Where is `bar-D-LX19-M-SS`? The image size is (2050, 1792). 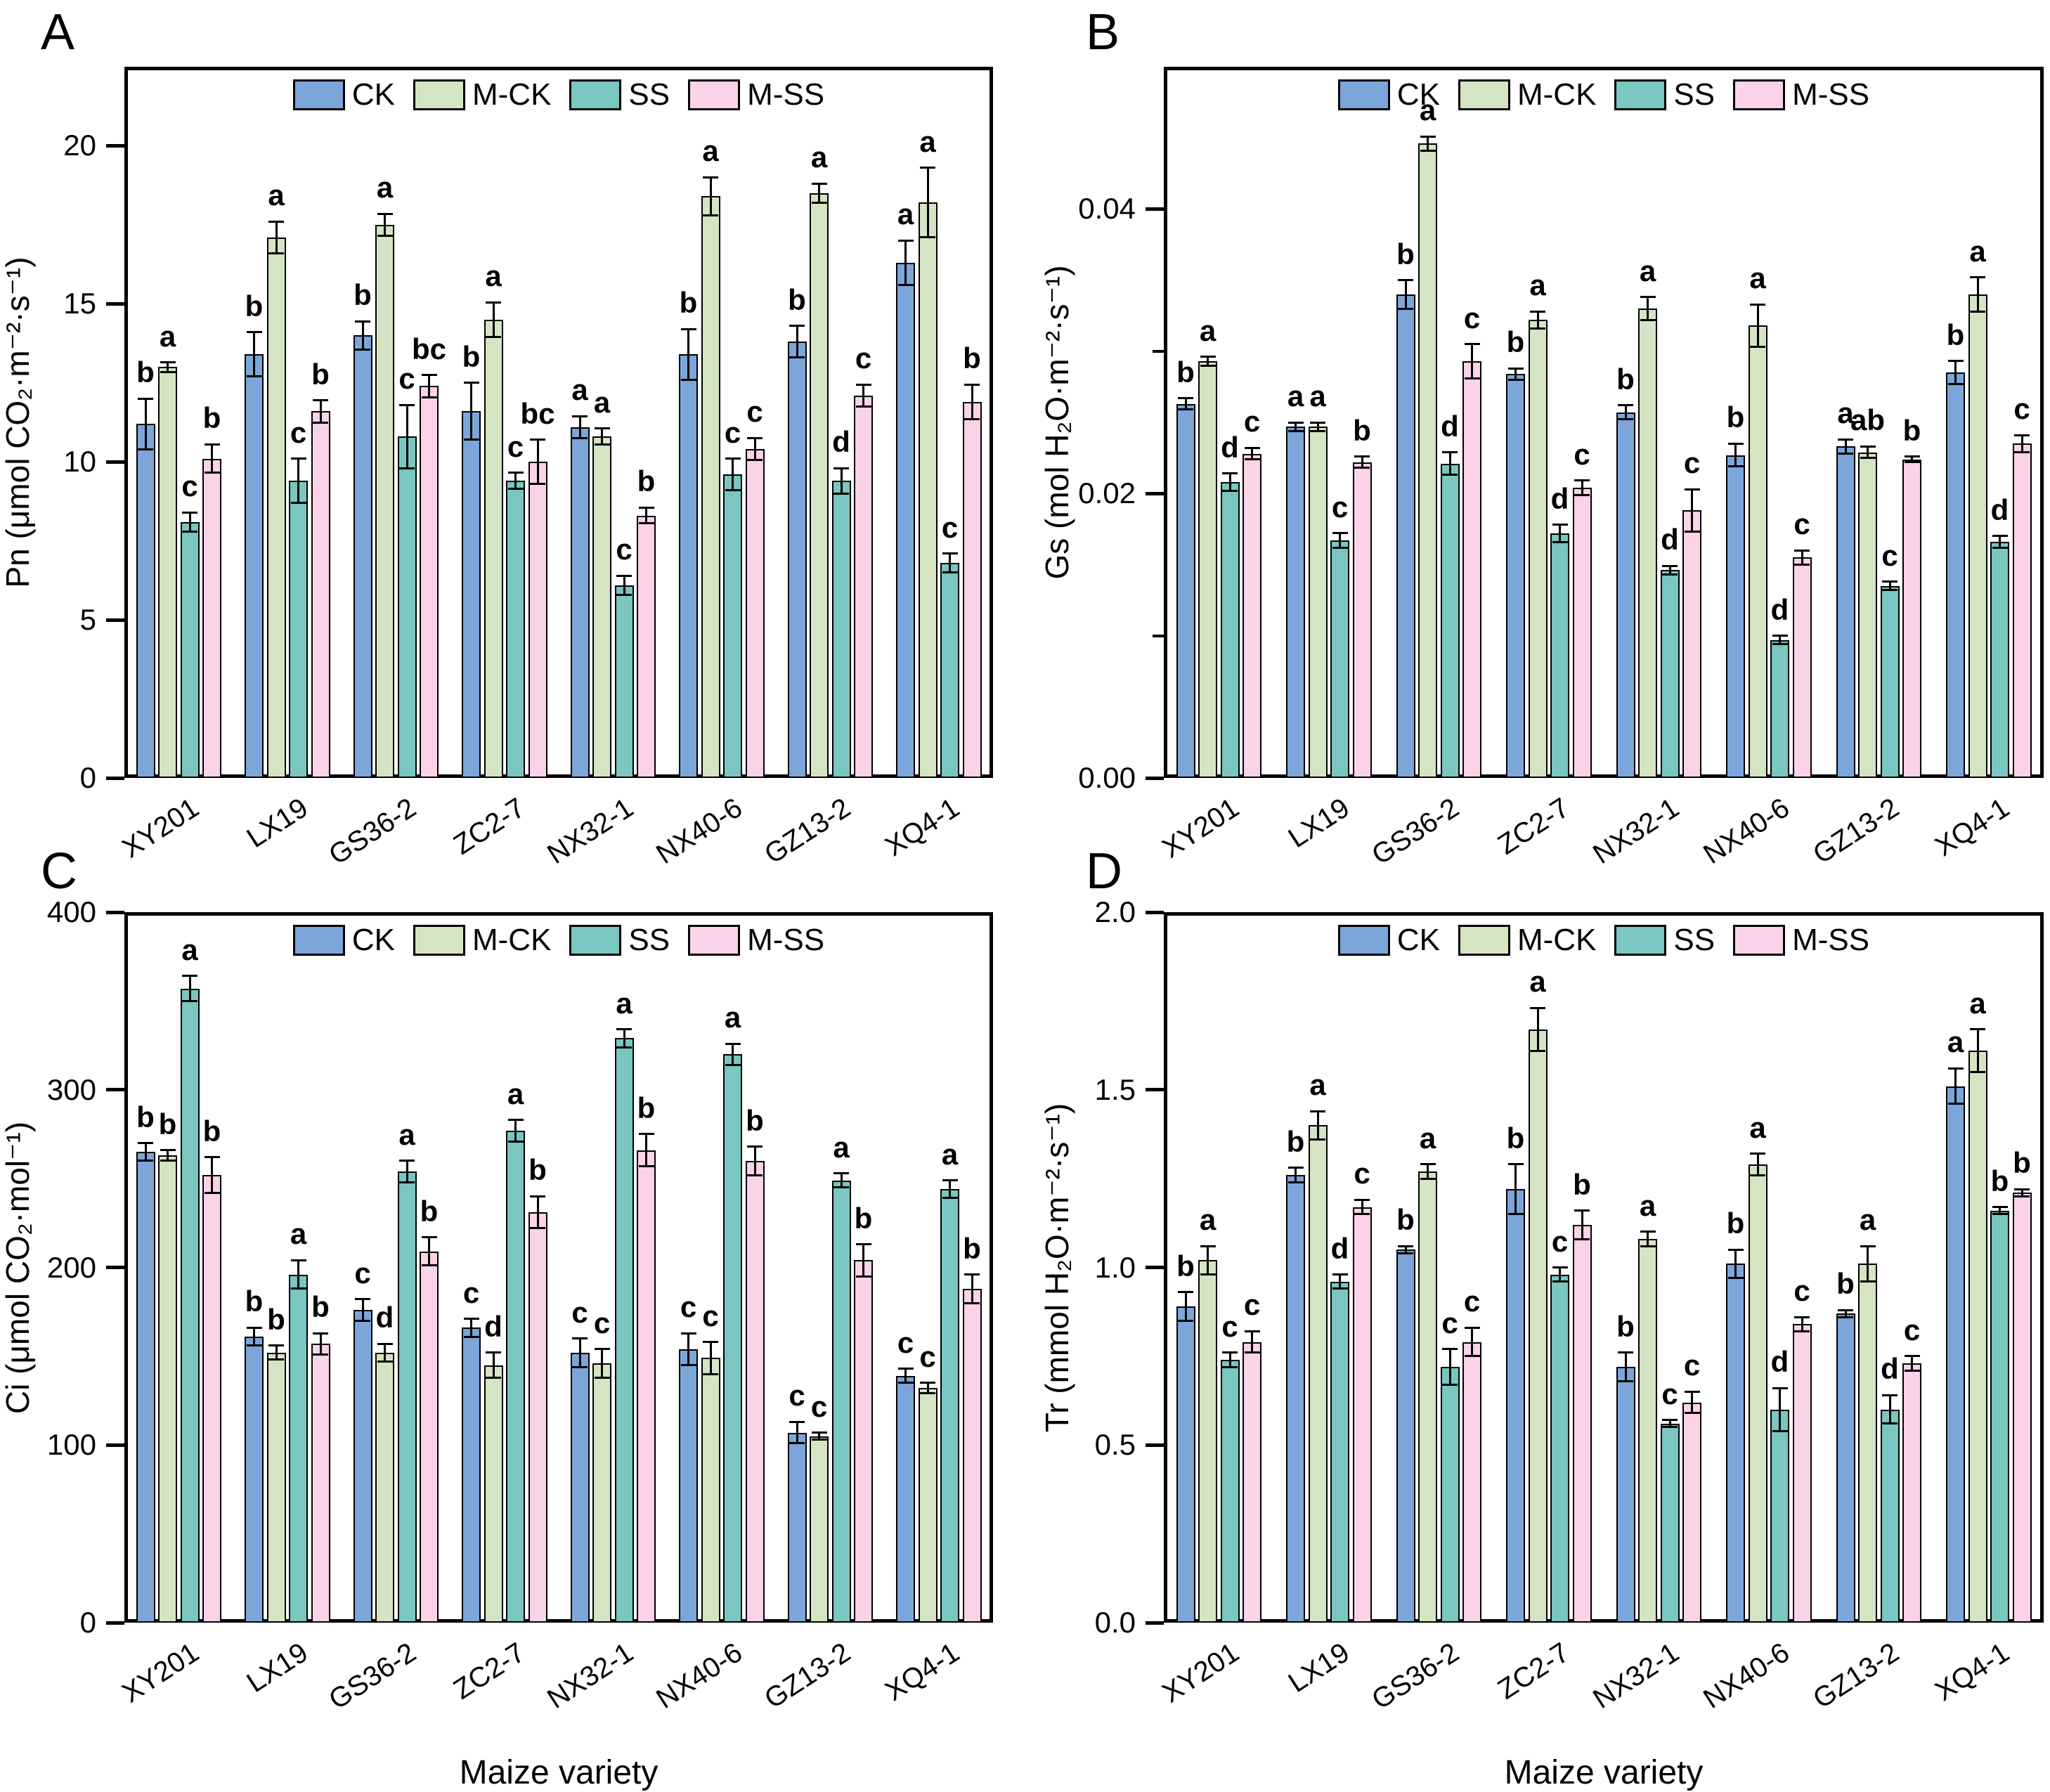
bar-D-LX19-M-SS is located at coordinates (1362, 1415).